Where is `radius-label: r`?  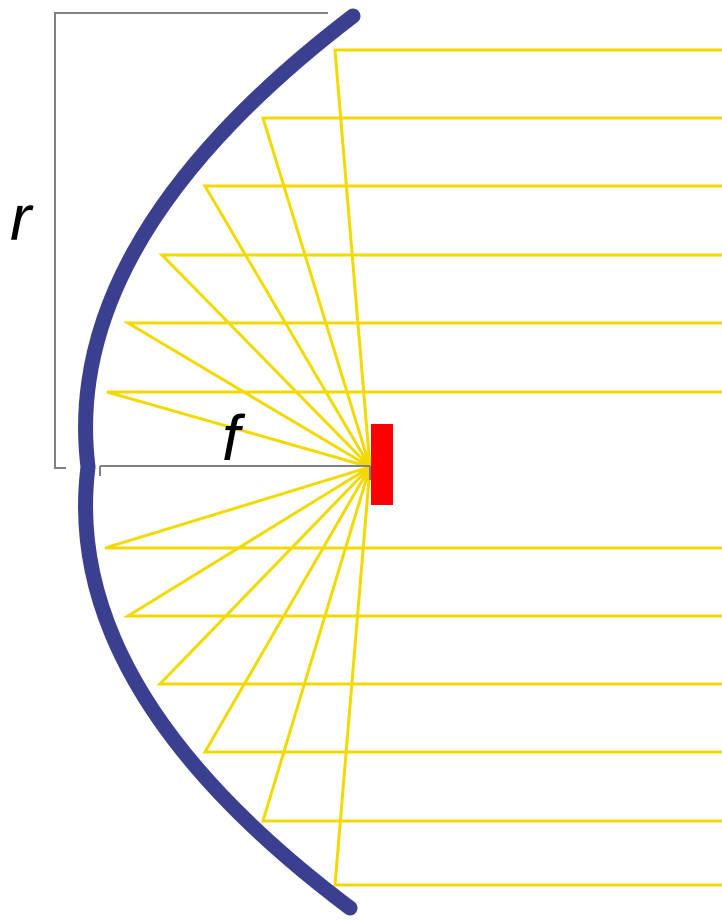
radius-label: r is located at coordinates (22, 218).